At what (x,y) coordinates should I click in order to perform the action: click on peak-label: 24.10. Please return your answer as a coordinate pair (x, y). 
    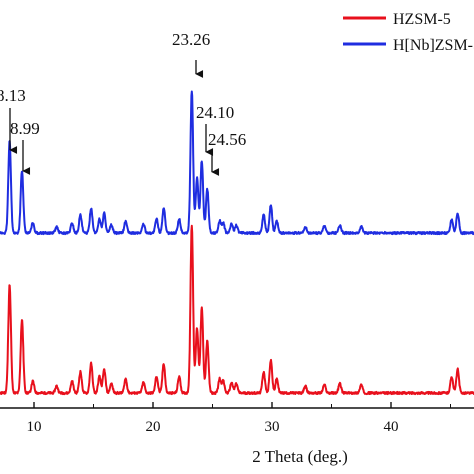
    Looking at the image, I should click on (215, 112).